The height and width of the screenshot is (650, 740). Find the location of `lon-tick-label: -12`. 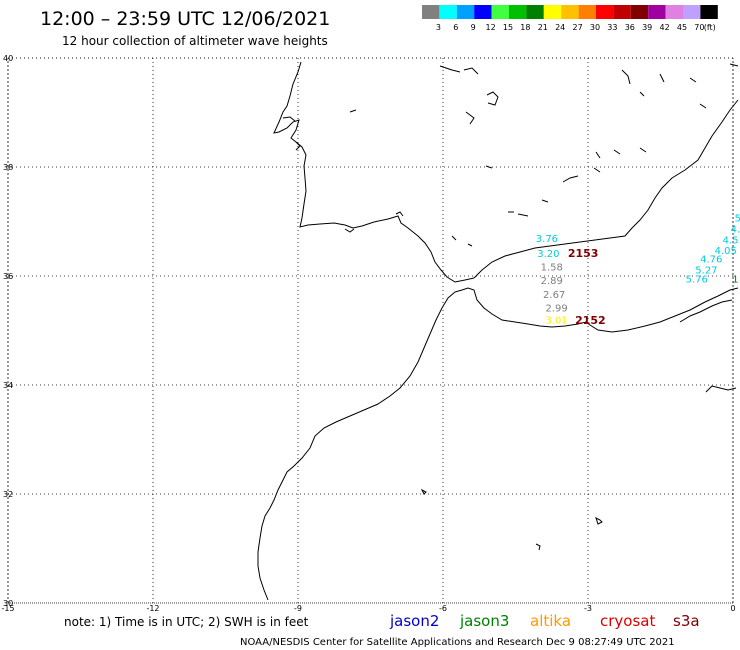

lon-tick-label: -12 is located at coordinates (152, 608).